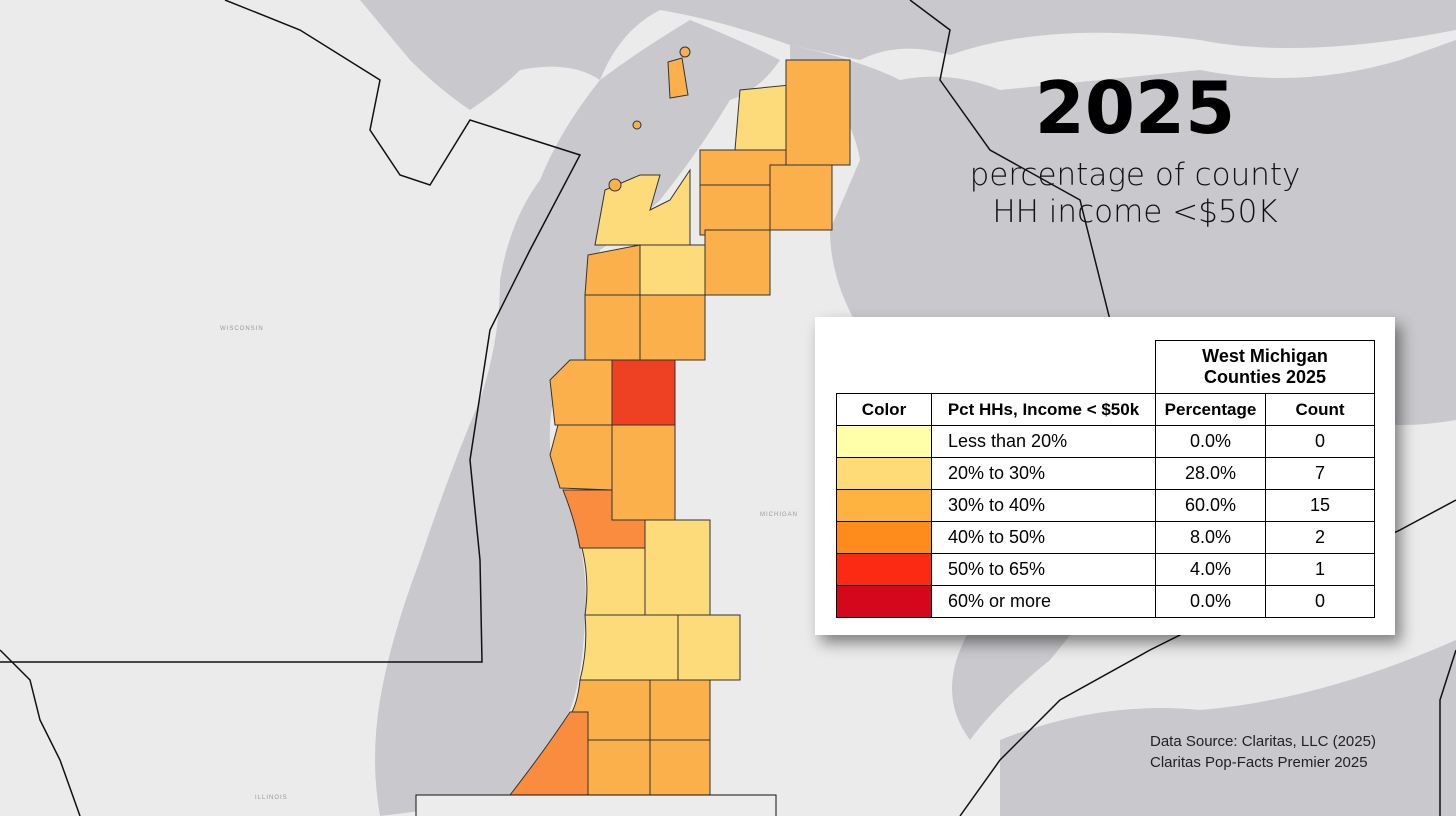  Describe the element at coordinates (1135, 175) in the screenshot. I see `subtitle: percentage of county` at that location.